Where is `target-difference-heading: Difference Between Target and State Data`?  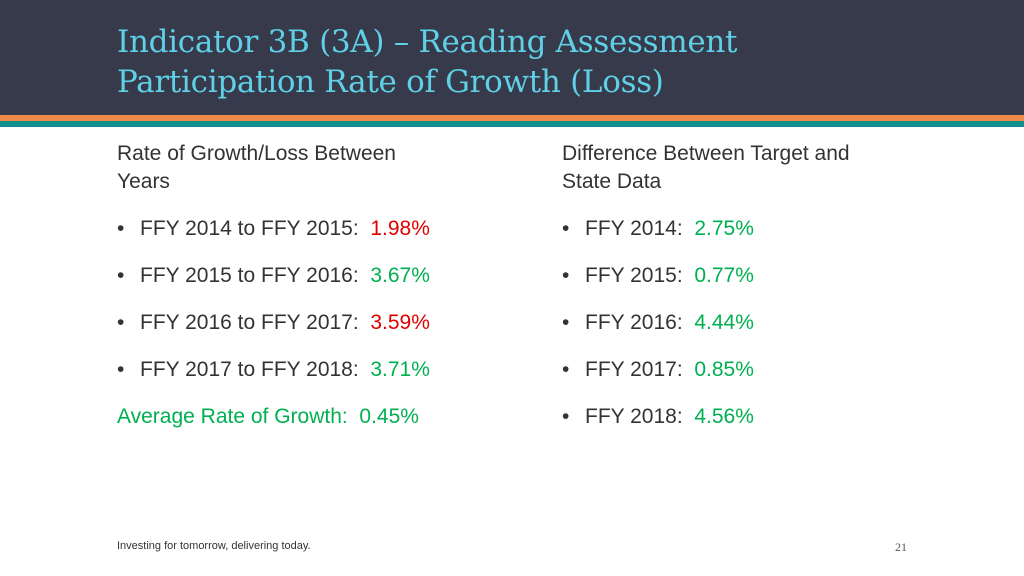 target-difference-heading: Difference Between Target and State Data is located at coordinates (706, 167).